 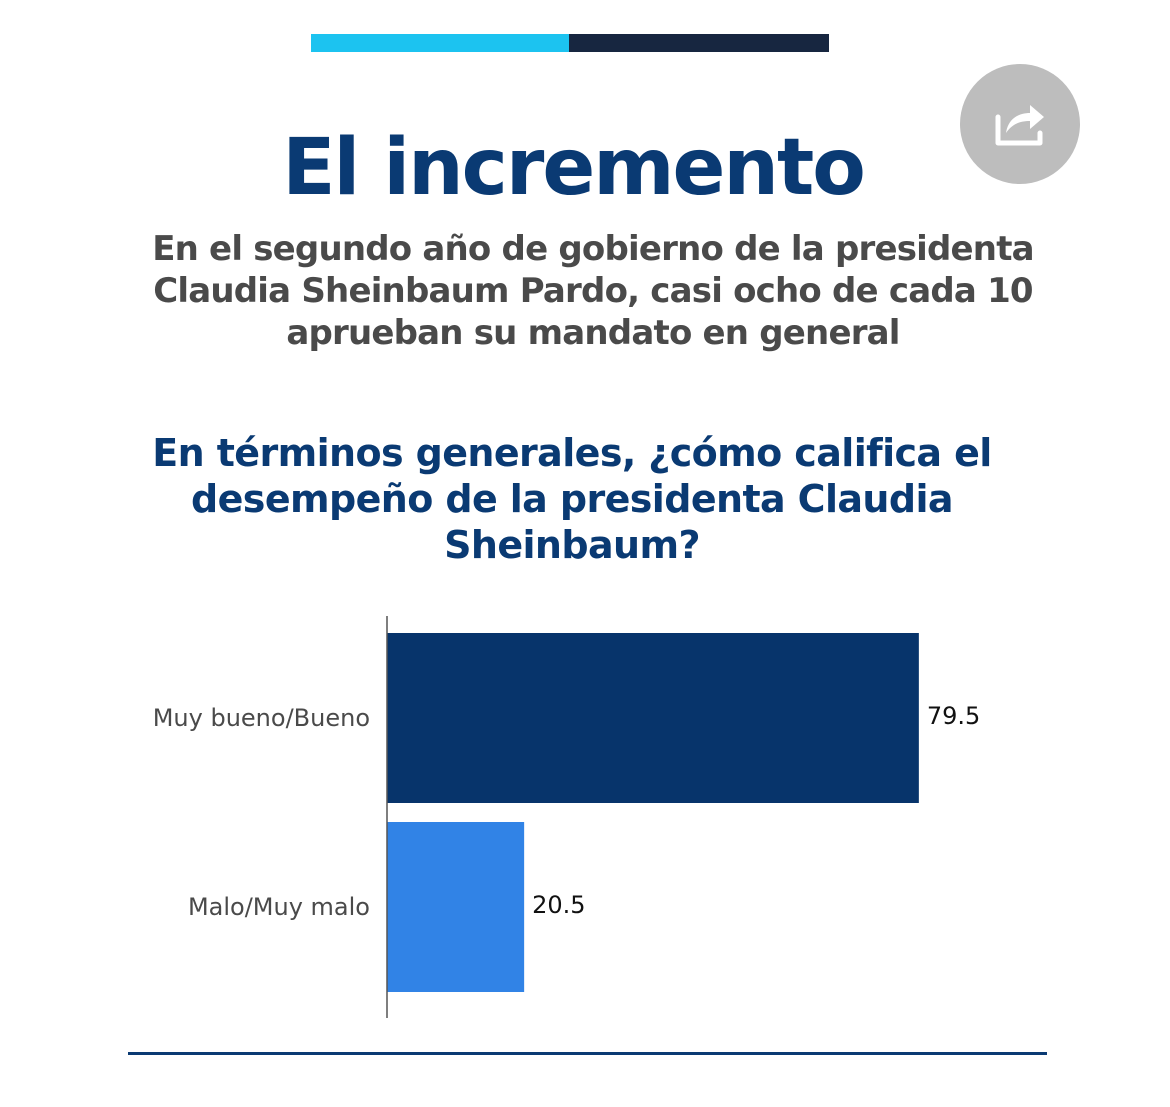 What do you see at coordinates (440, 43) in the screenshot?
I see `top-accent-bar-light` at bounding box center [440, 43].